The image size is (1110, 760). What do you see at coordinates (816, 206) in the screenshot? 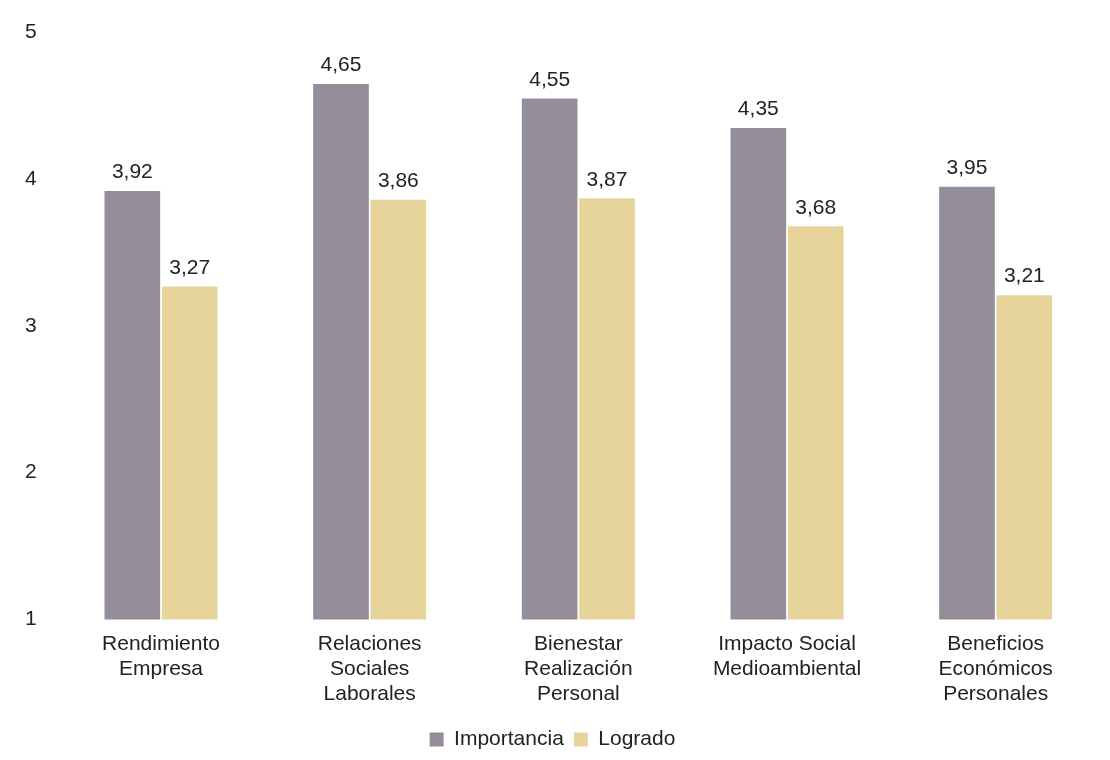
I see `data-label: 3,68` at bounding box center [816, 206].